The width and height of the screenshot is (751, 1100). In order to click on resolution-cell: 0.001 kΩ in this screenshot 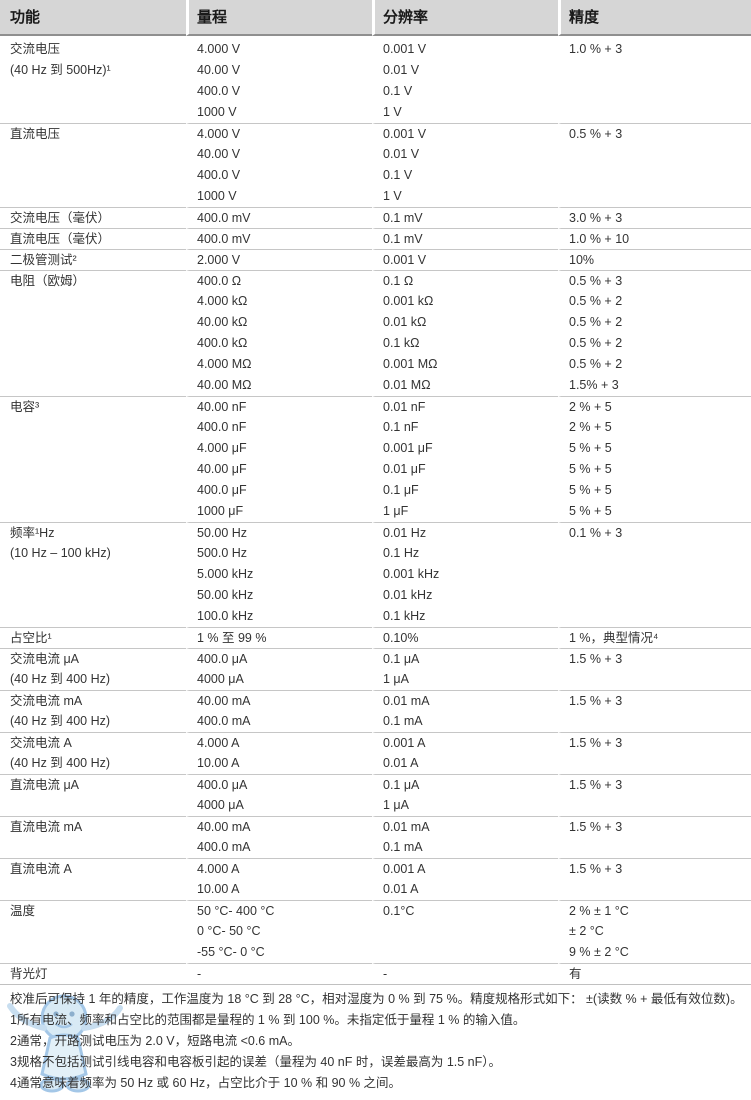, I will do `click(465, 301)`.